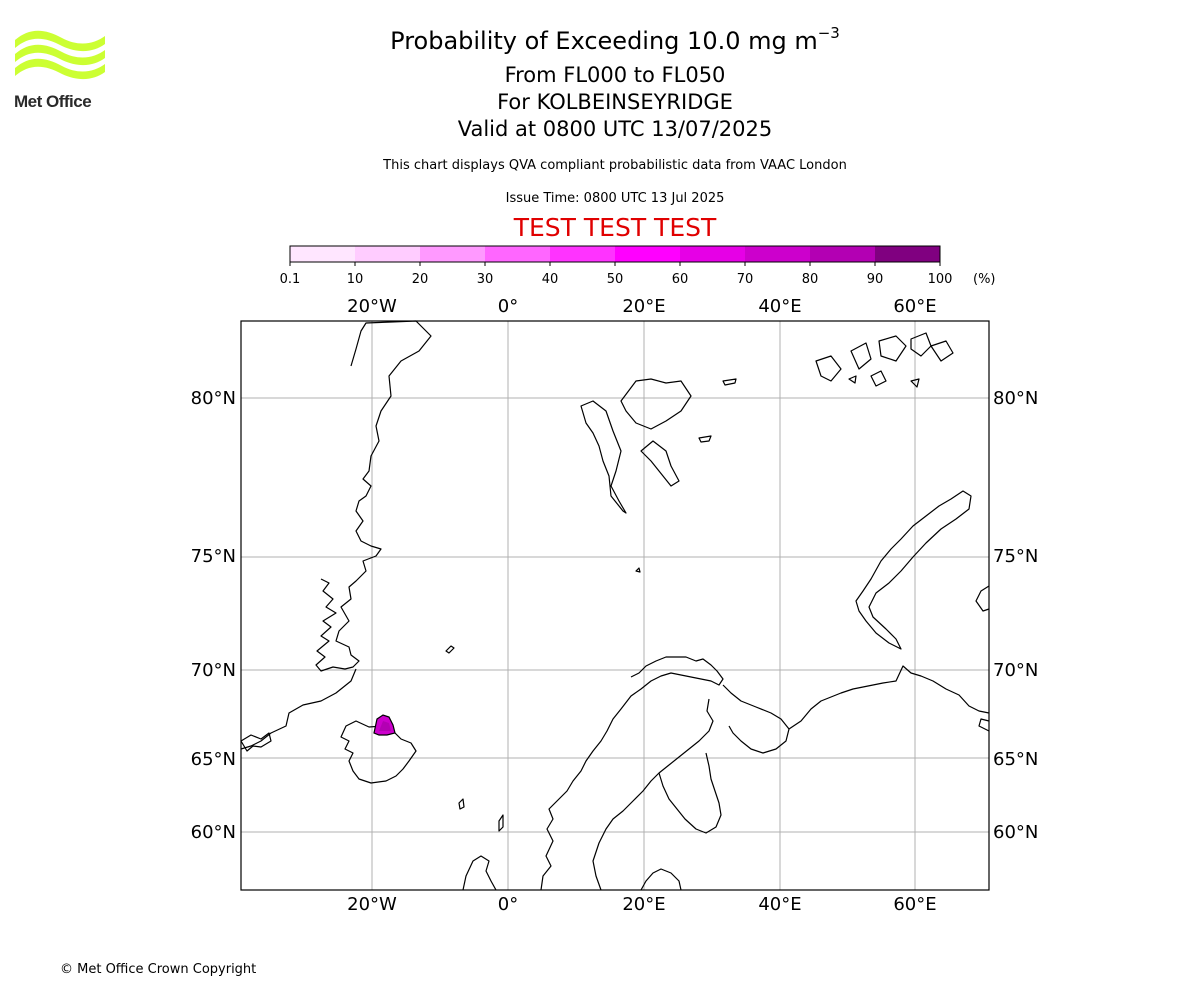 Image resolution: width=1200 pixels, height=1000 pixels. Describe the element at coordinates (508, 306) in the screenshot. I see `lon-label-top-0: 0°` at that location.